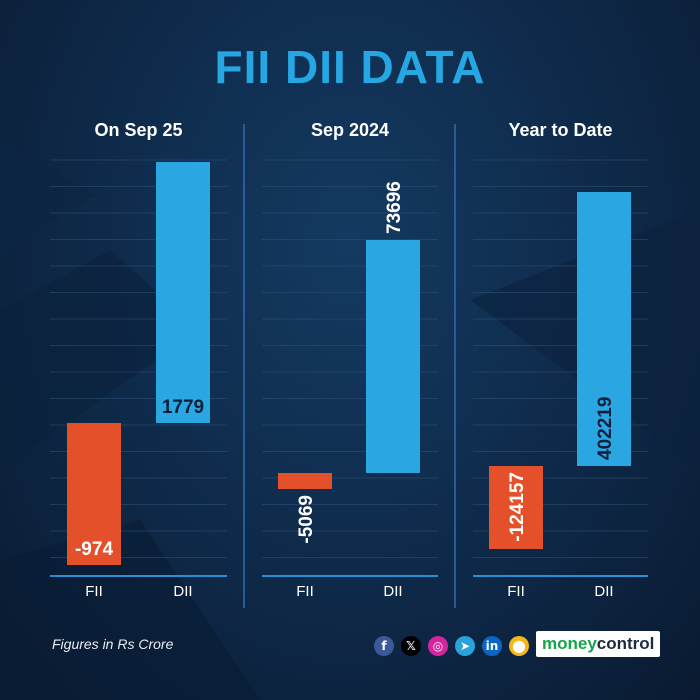 The height and width of the screenshot is (700, 700). I want to click on social-icons: f 𝕏 ◎ ➤ in ⬤, so click(451, 646).